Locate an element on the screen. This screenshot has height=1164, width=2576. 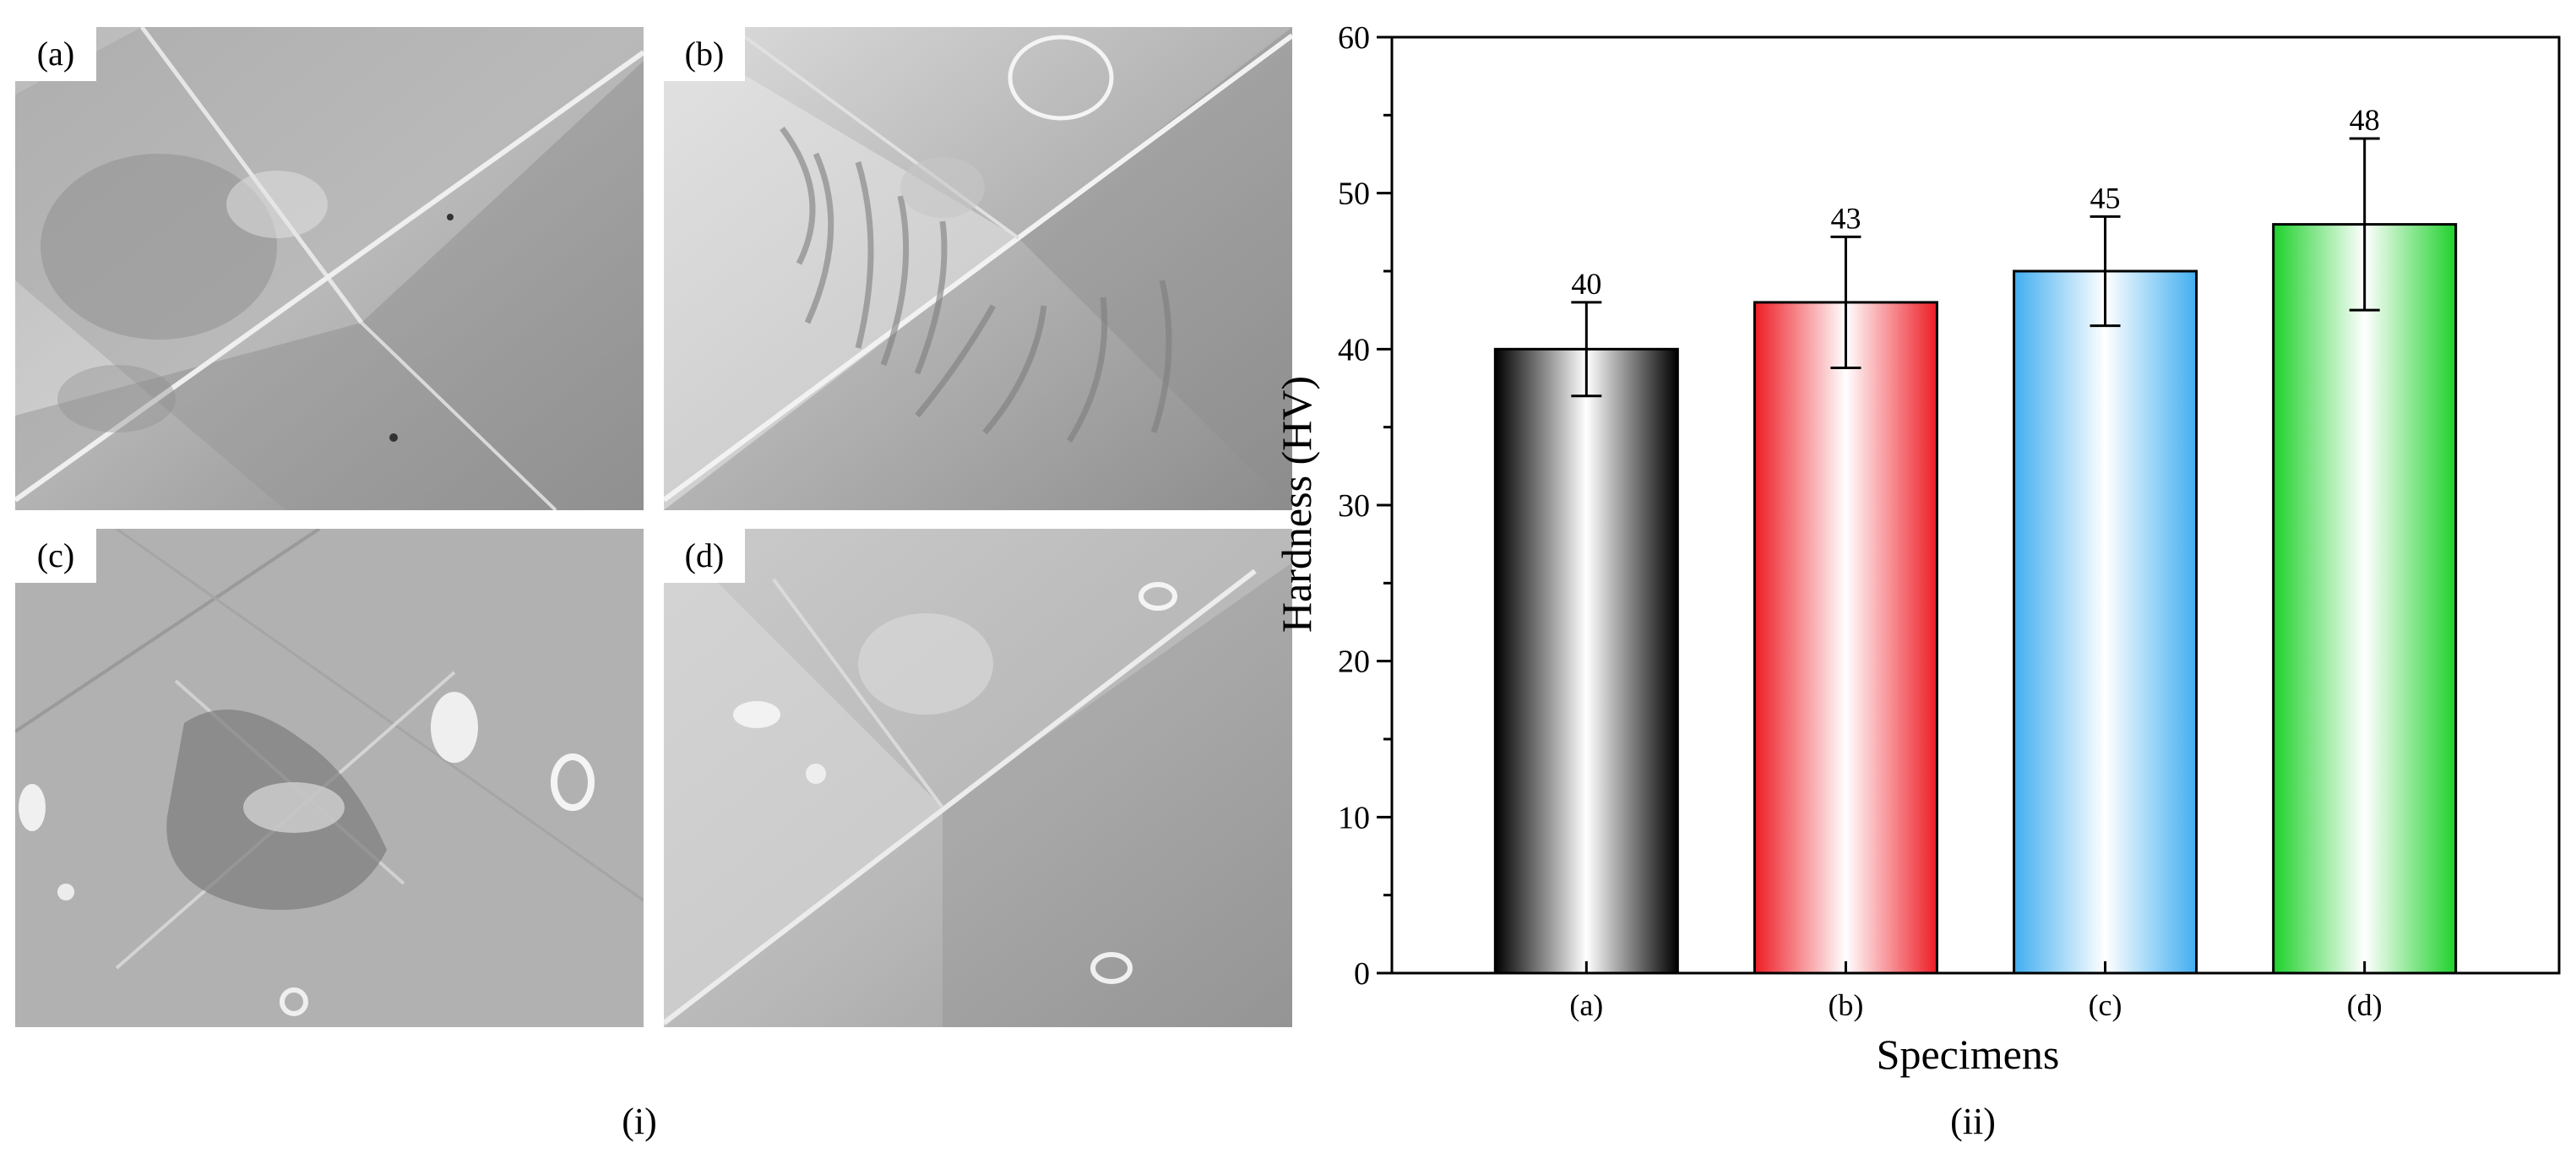
x-axis-title: Specimens is located at coordinates (1968, 1054).